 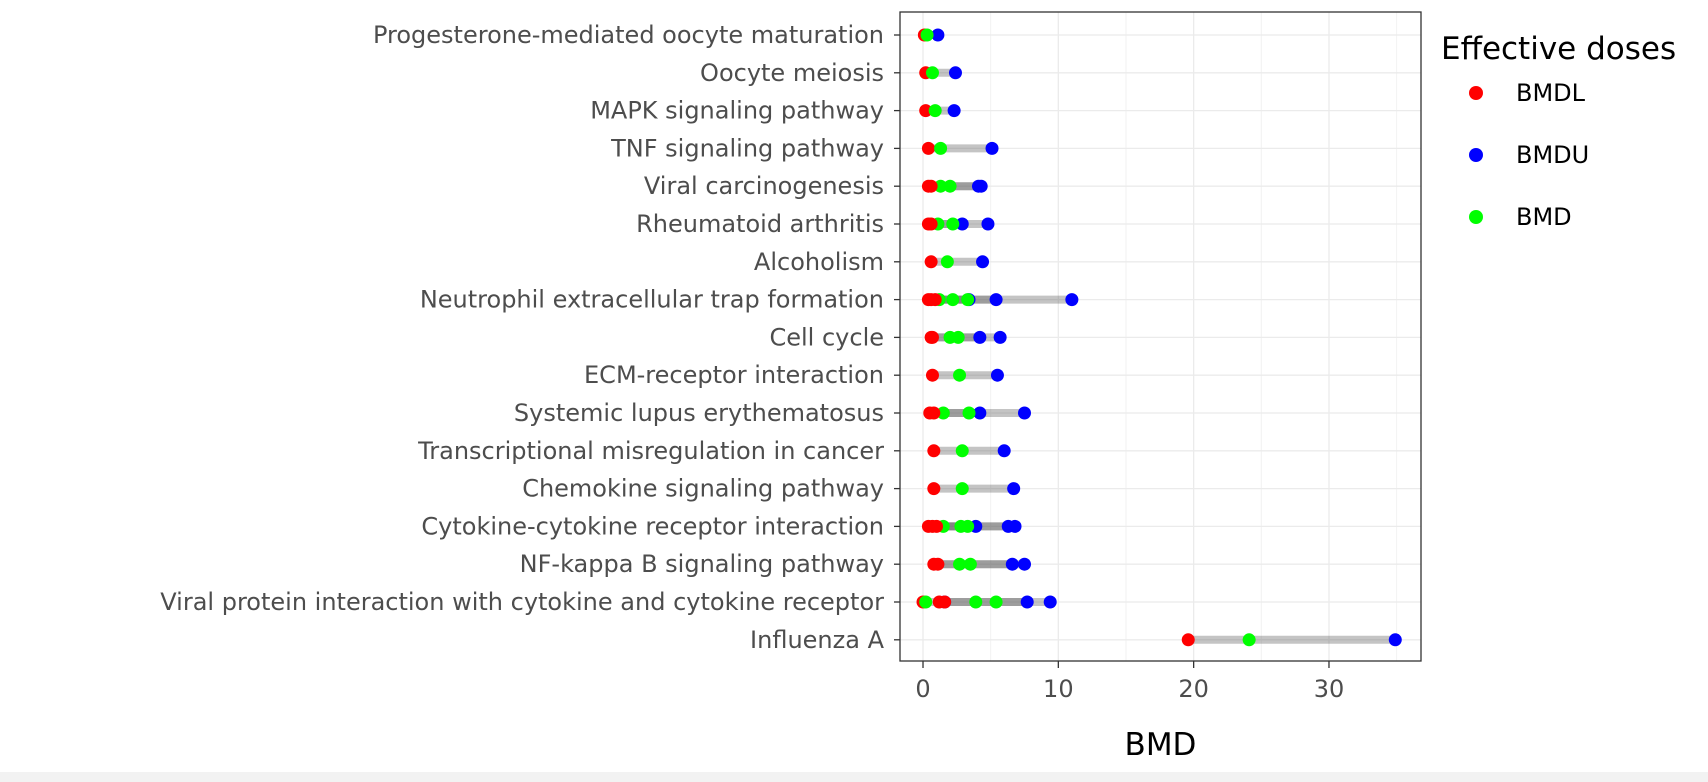 I want to click on y-tick-label: TNF signaling pathway, so click(x=747, y=148).